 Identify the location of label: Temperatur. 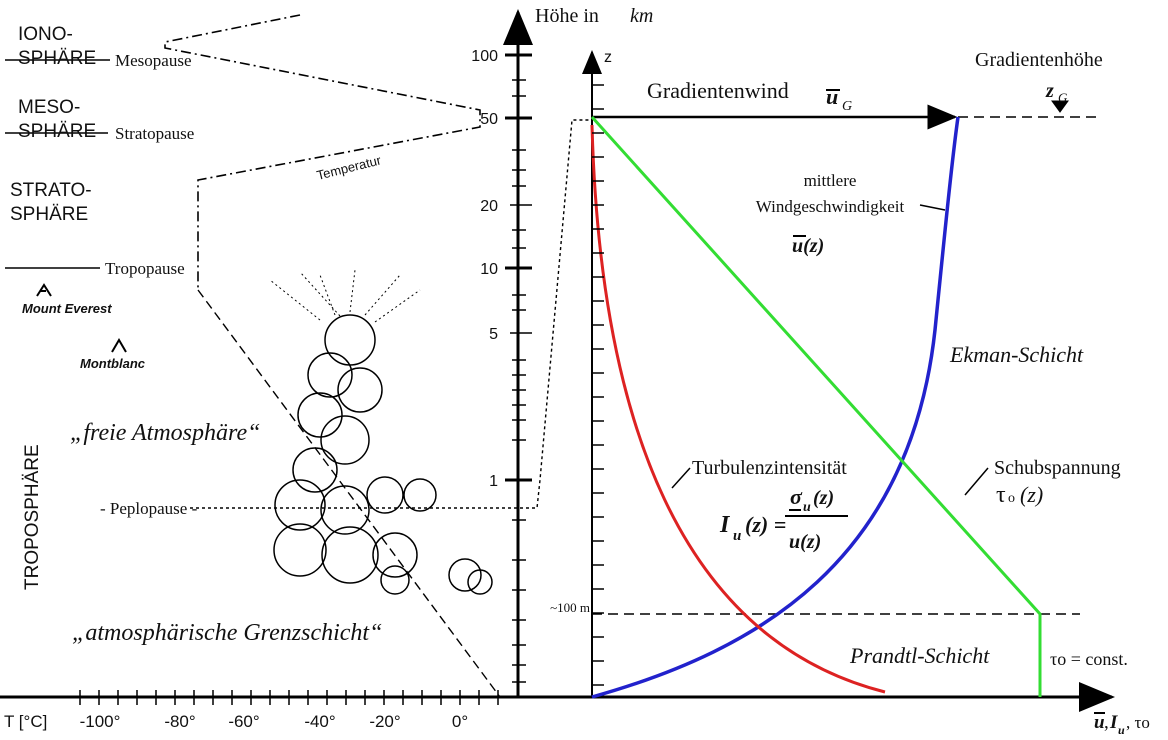
(349, 167).